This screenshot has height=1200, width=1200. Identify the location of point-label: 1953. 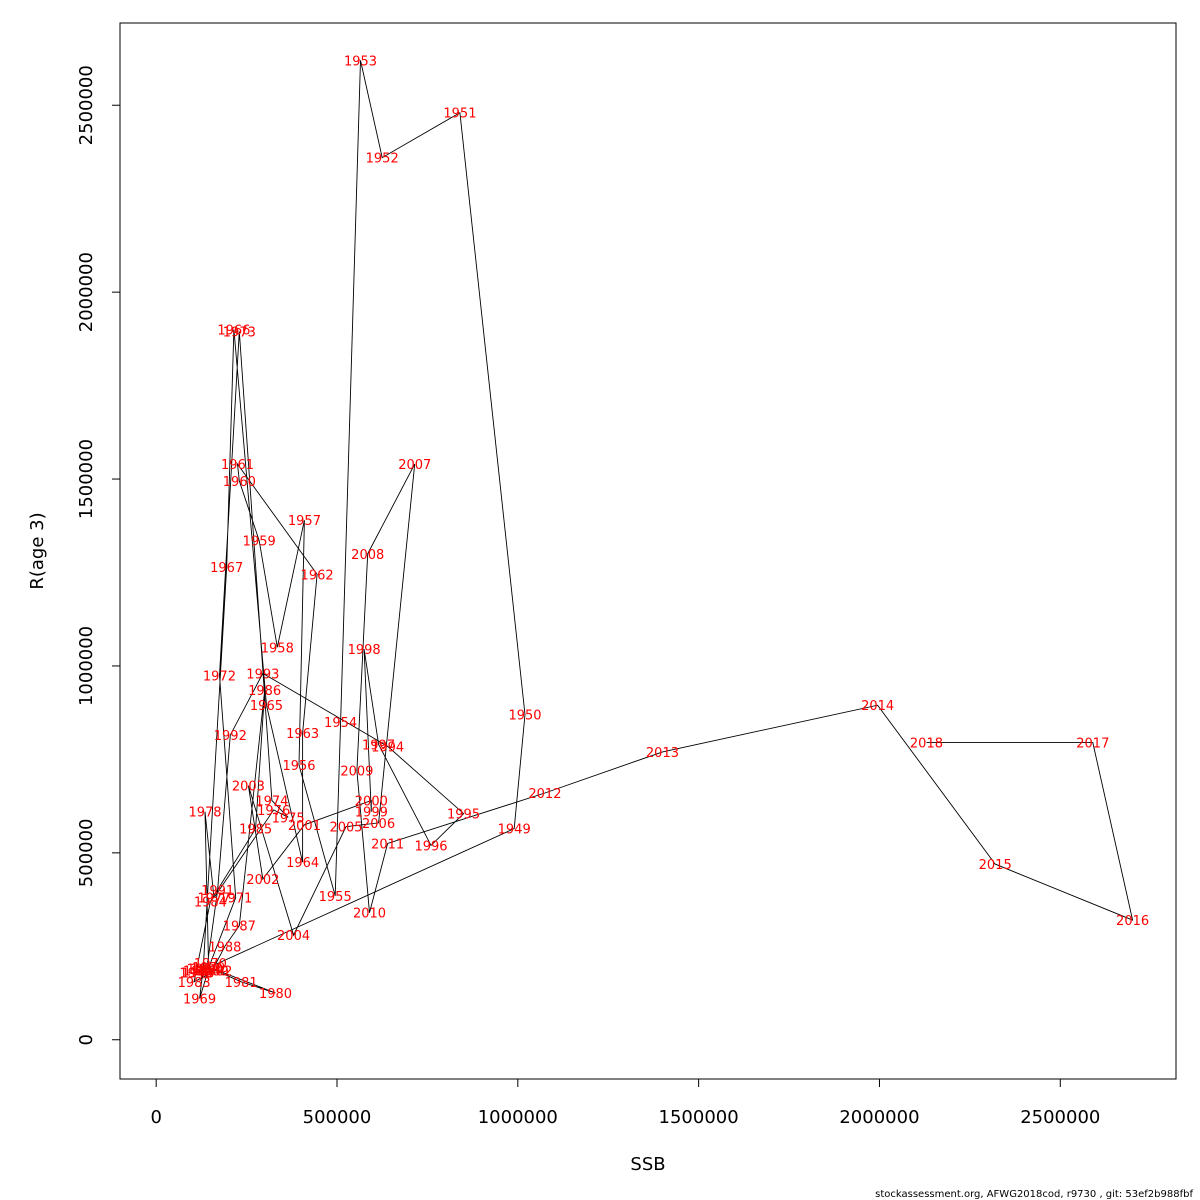
(360, 61).